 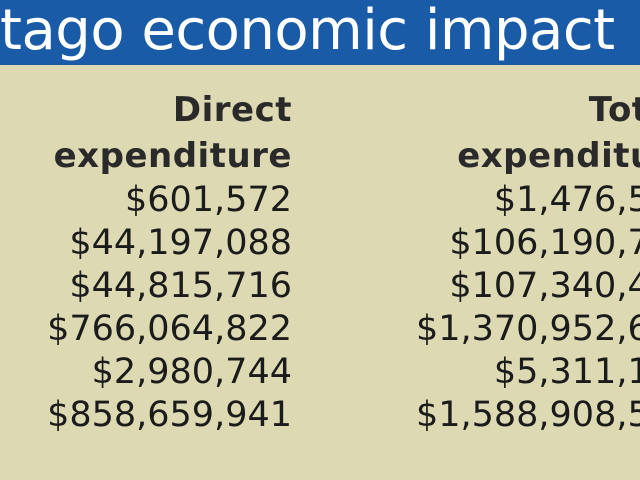 I want to click on table-cell: $106,190,78, so click(x=544, y=243).